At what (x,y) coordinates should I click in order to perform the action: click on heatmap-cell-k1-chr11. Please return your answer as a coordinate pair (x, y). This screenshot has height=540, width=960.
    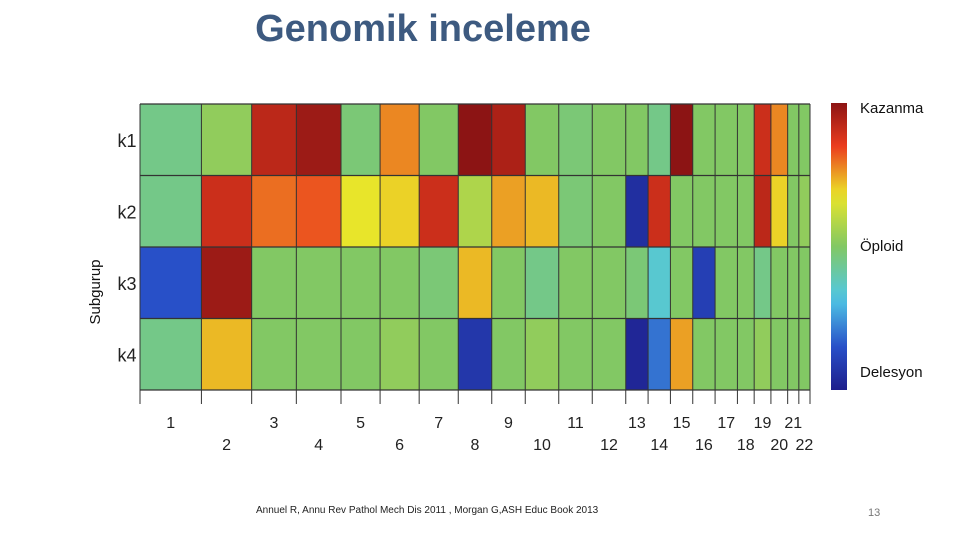
    Looking at the image, I should click on (575, 140).